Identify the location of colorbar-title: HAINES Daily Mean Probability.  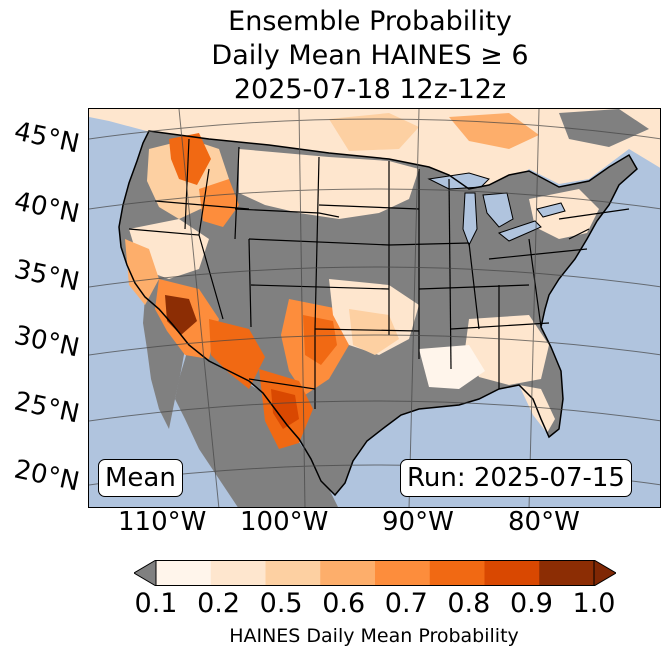
(374, 636).